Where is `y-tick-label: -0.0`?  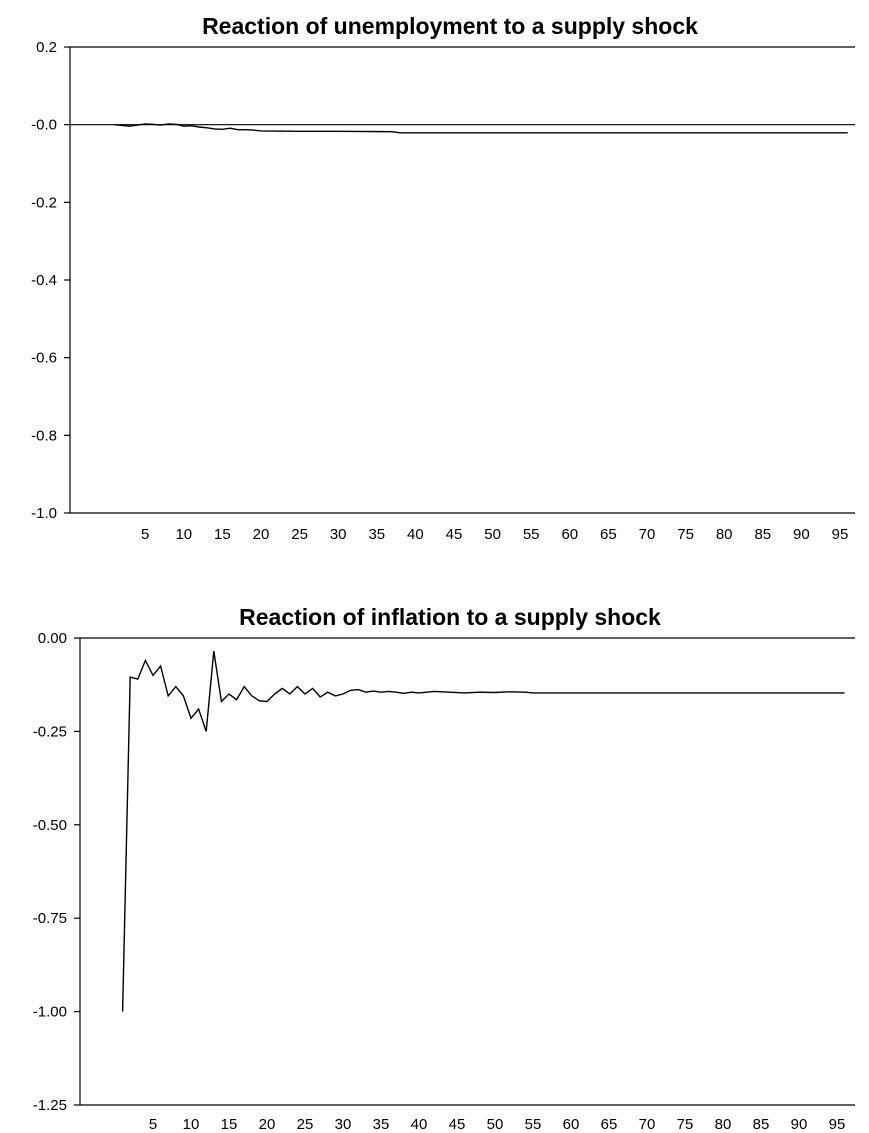 y-tick-label: -0.0 is located at coordinates (44, 125).